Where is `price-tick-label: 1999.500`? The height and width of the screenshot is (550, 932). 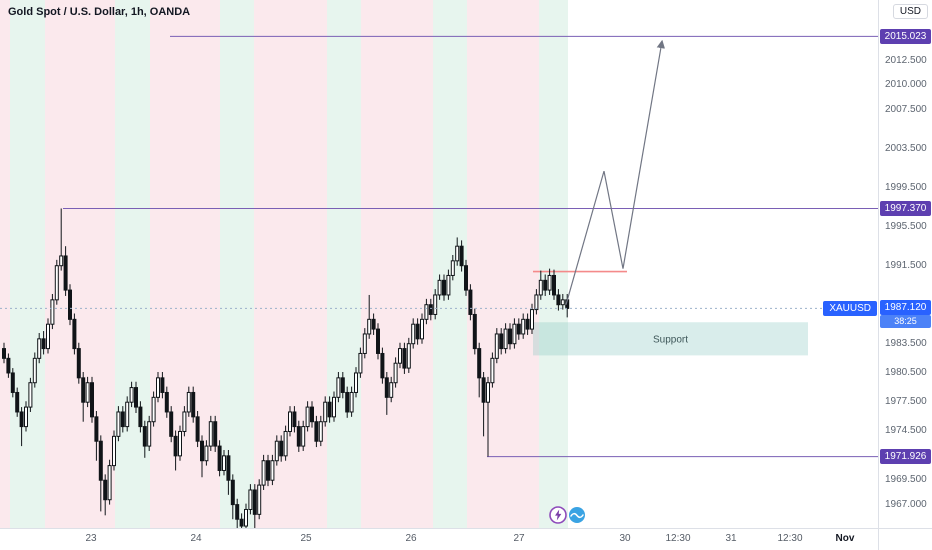
price-tick-label: 1999.500 is located at coordinates (906, 187).